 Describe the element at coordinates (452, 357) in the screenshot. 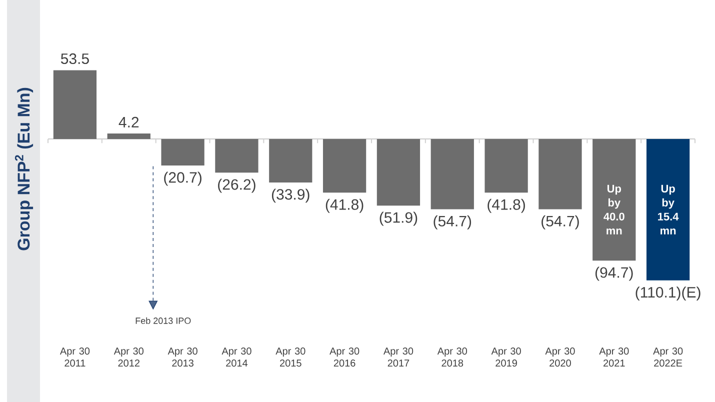

I see `x-tick-label: Apr 30 2018` at that location.